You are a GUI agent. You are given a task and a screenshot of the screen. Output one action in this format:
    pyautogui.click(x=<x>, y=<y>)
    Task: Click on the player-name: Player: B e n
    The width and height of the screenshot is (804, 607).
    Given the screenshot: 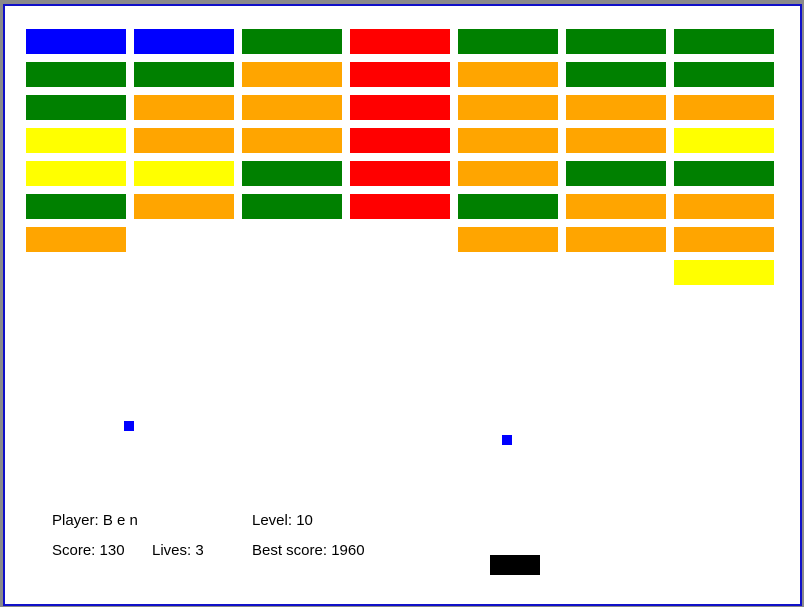 What is the action you would take?
    pyautogui.click(x=95, y=520)
    